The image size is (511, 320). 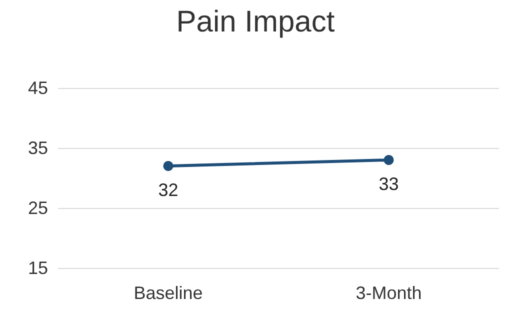 What do you see at coordinates (388, 184) in the screenshot?
I see `data-label: 33` at bounding box center [388, 184].